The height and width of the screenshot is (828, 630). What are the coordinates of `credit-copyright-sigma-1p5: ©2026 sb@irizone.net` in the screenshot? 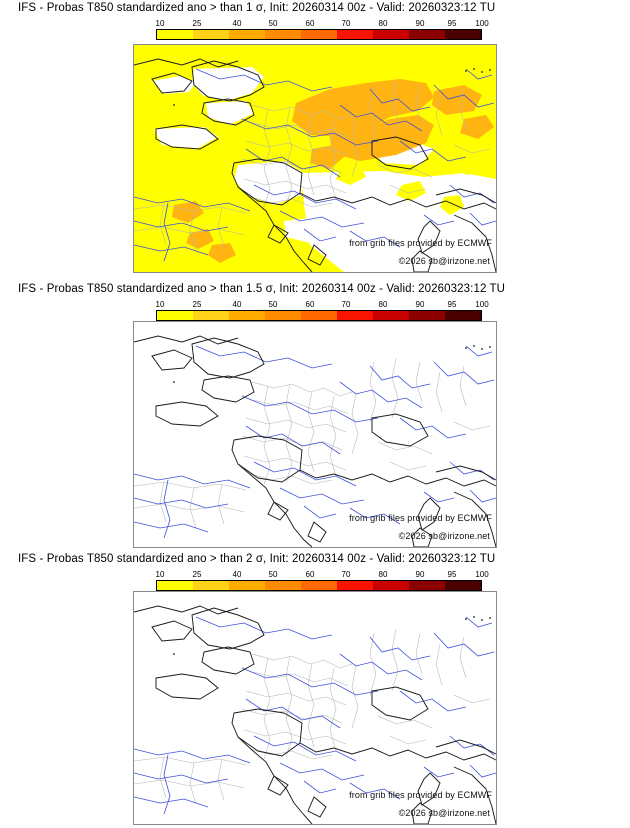 It's located at (444, 536).